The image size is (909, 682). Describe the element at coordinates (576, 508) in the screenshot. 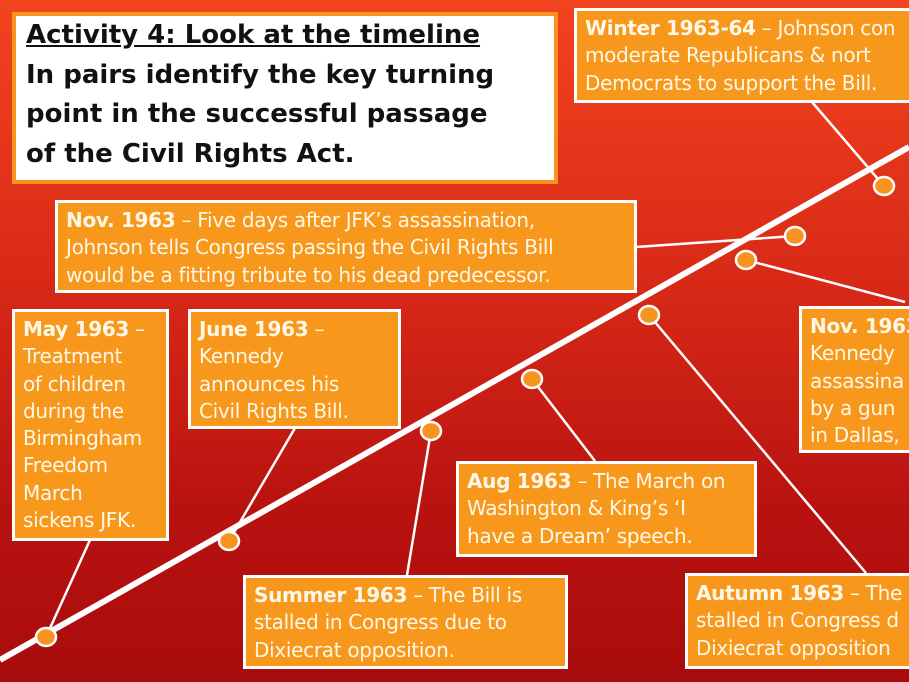

I see `event-text: Washington & King’s ‘I` at that location.